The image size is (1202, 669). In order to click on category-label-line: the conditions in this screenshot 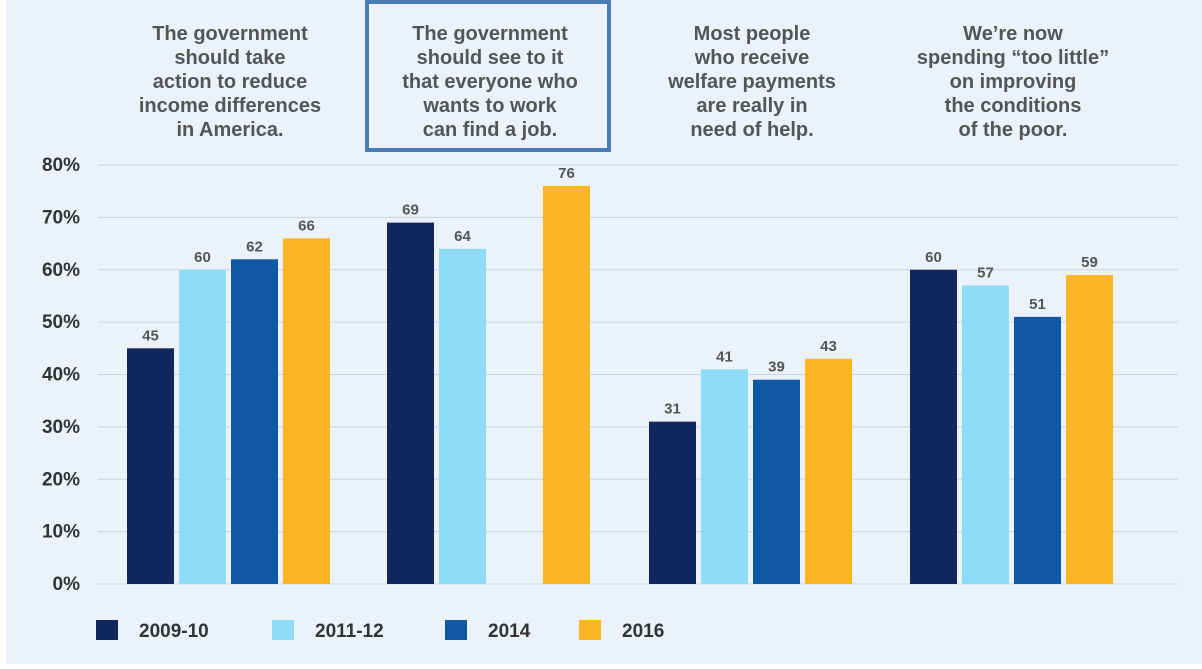, I will do `click(1013, 106)`.